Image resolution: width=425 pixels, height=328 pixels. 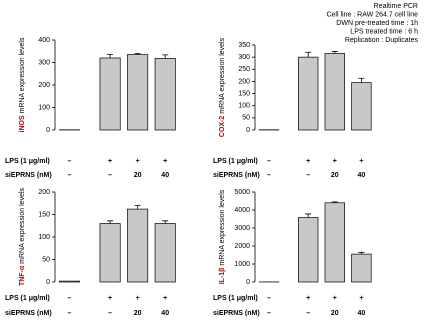 I want to click on y-axis-label: iNOS mRNA expression levels, so click(x=22, y=84).